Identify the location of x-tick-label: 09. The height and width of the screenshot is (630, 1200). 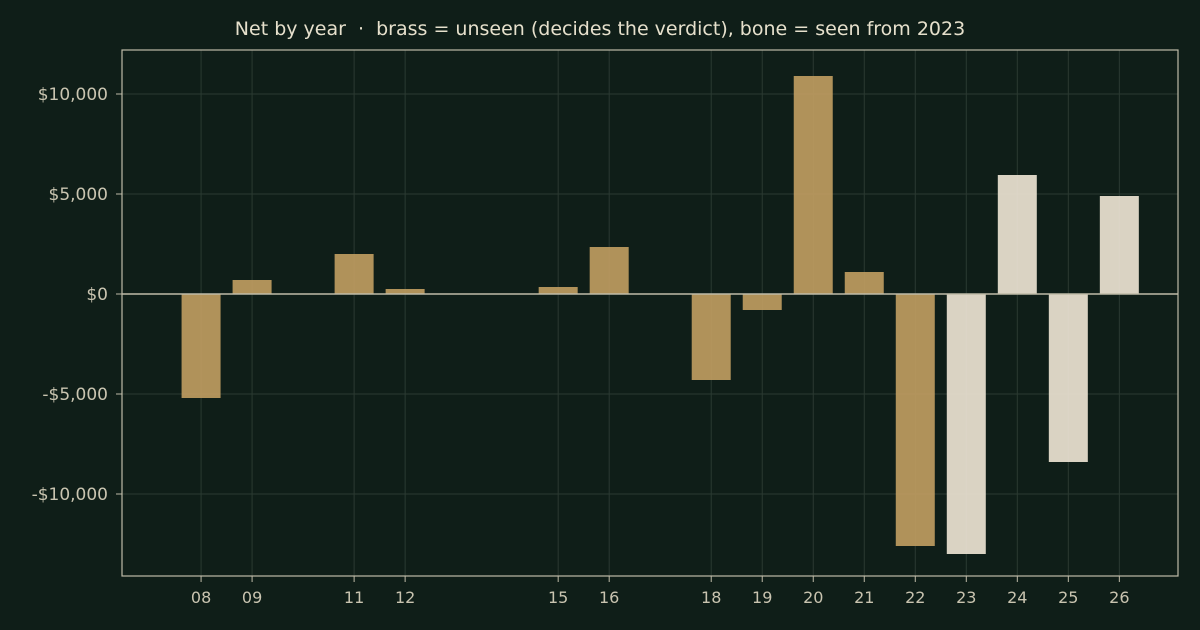
(252, 597).